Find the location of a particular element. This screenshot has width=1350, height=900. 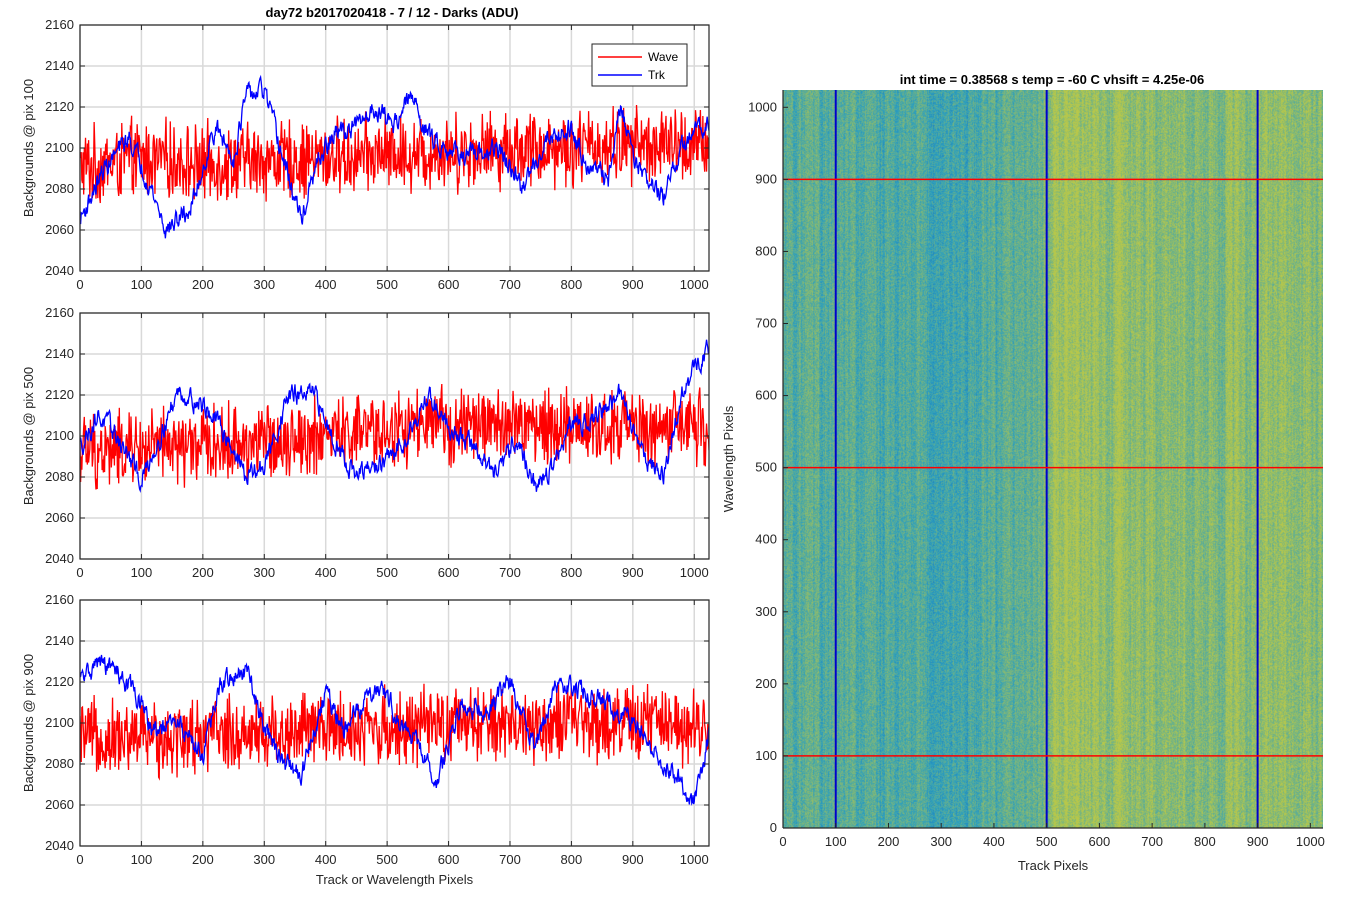

series-line-wave is located at coordinates (394, 154).